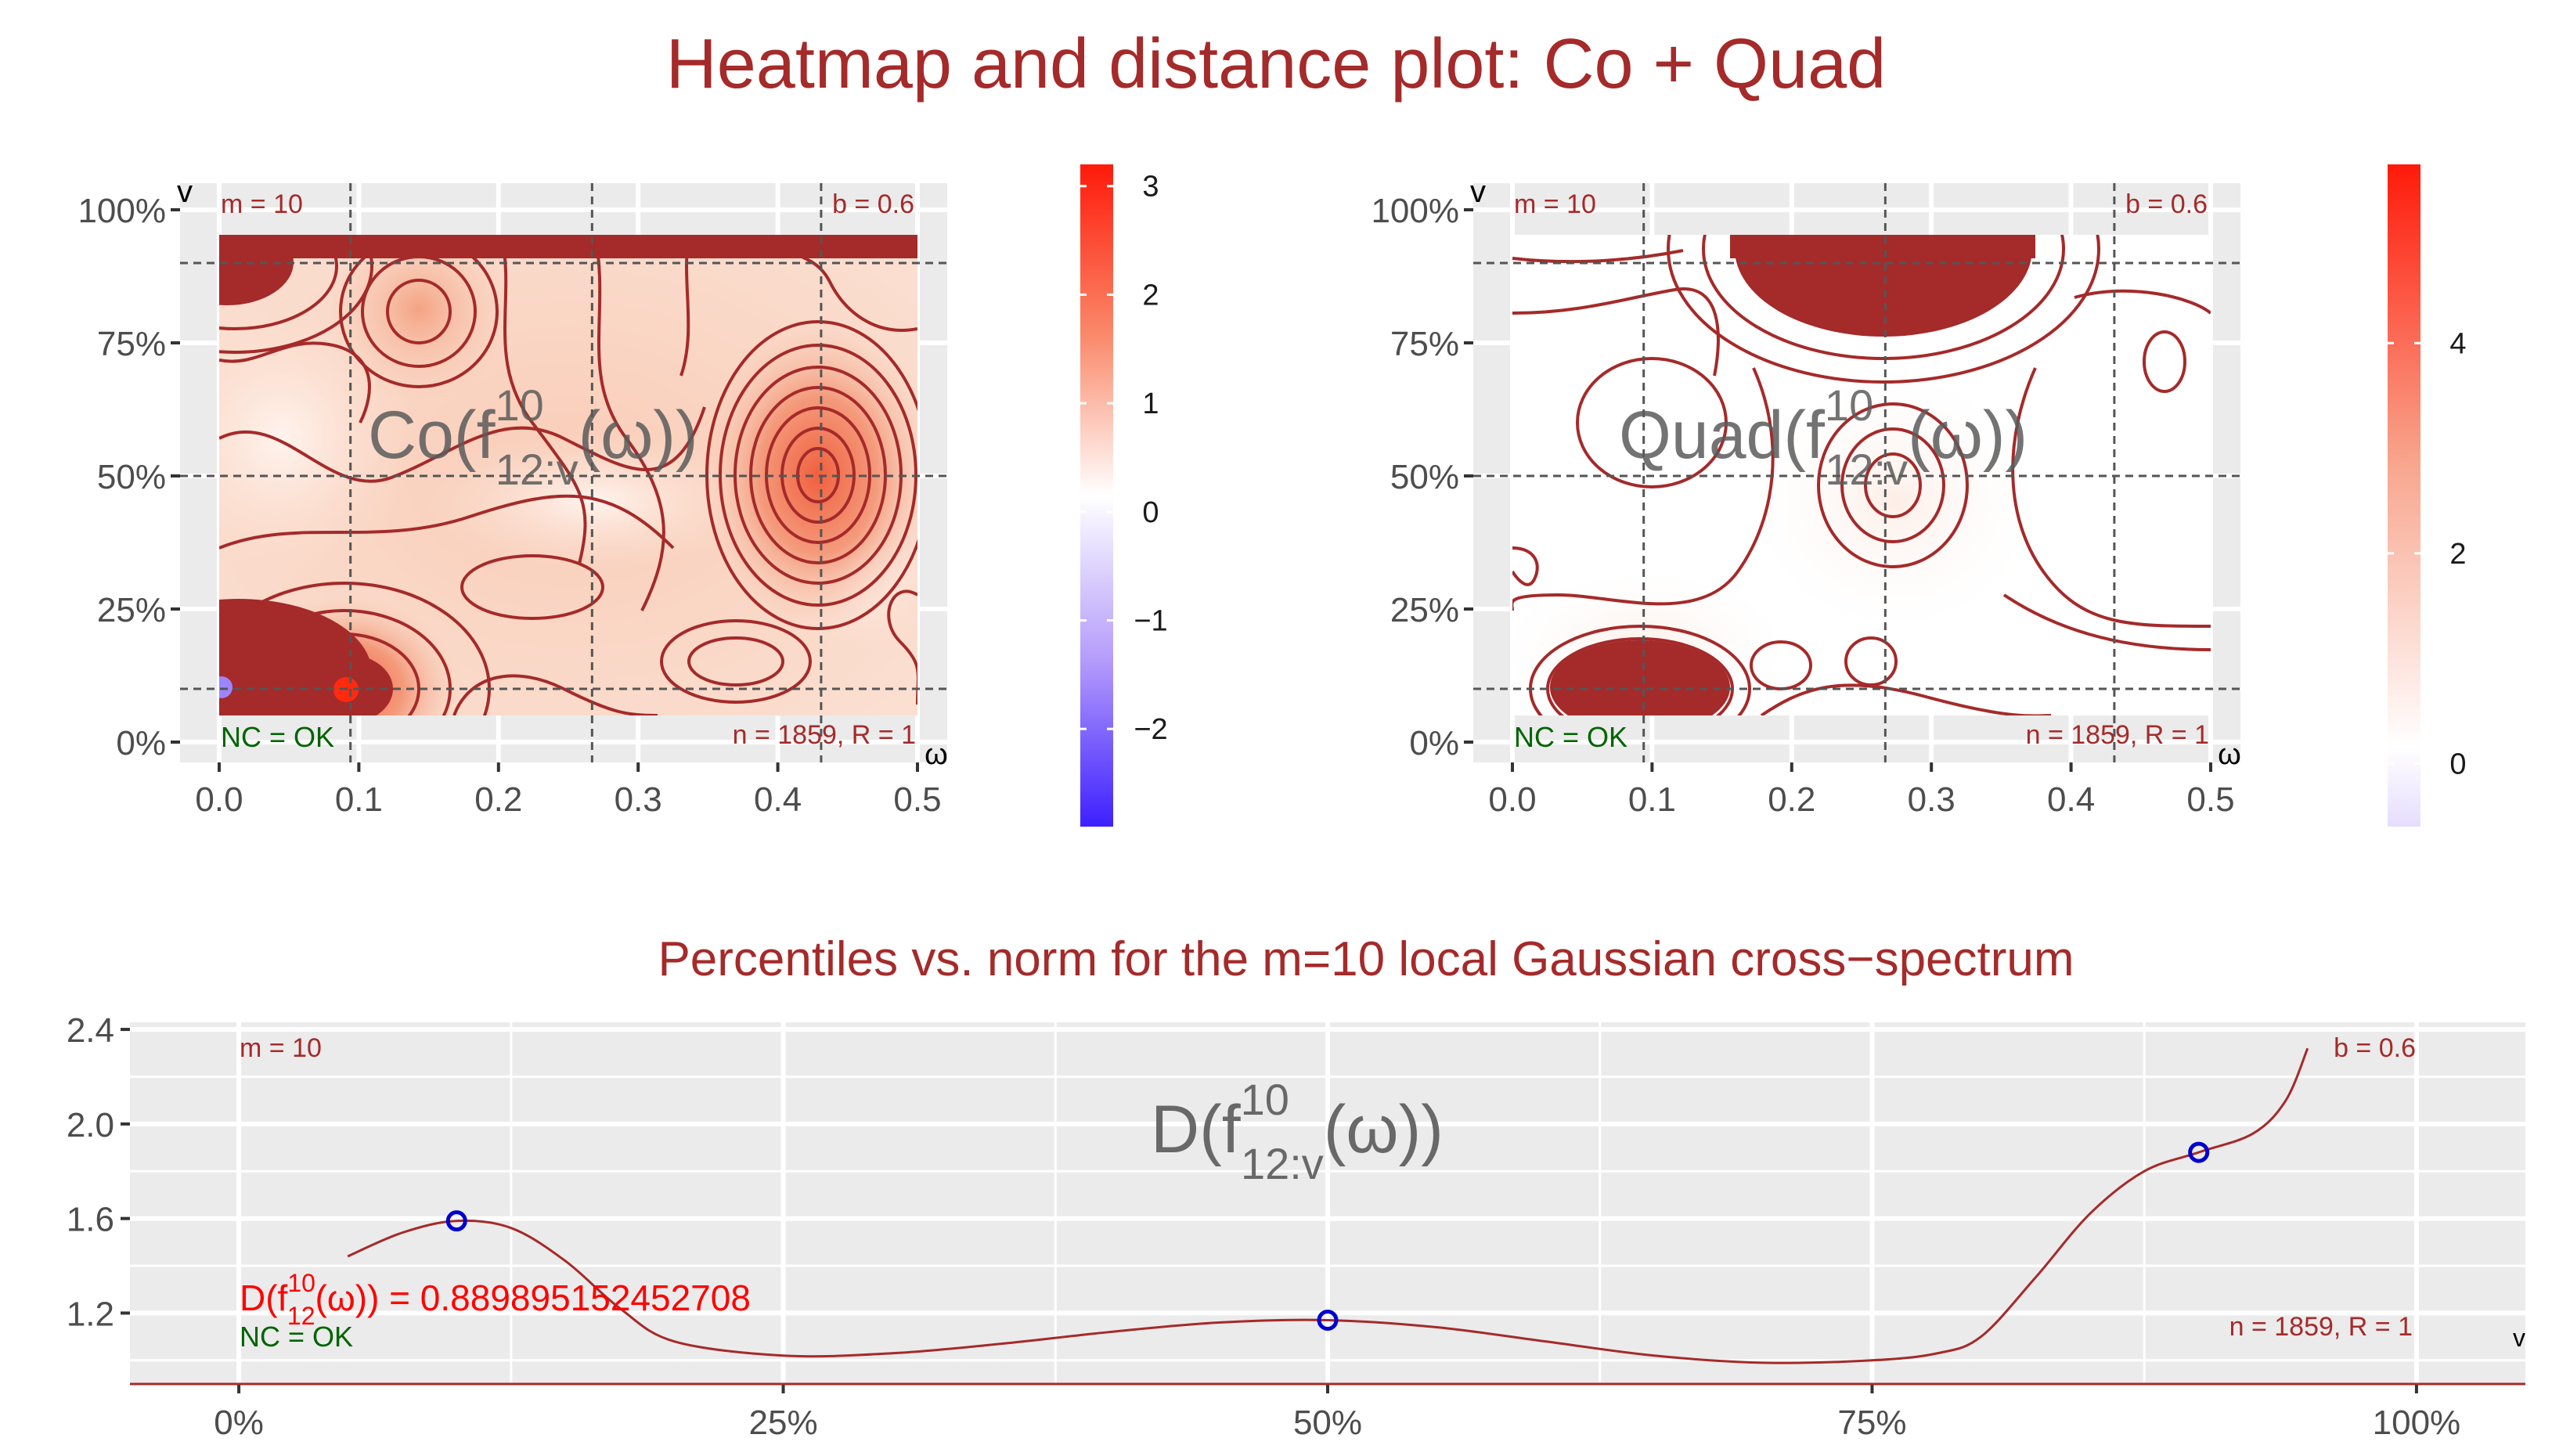  Describe the element at coordinates (2457, 764) in the screenshot. I see `quad-cb-tick-label: 0` at that location.